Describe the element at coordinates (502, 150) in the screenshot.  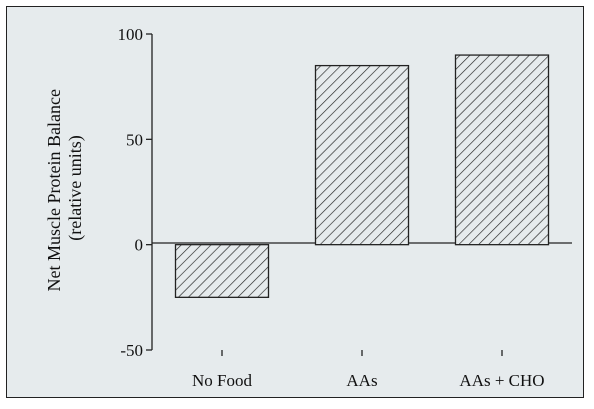
I see `bar-aas-cho` at that location.